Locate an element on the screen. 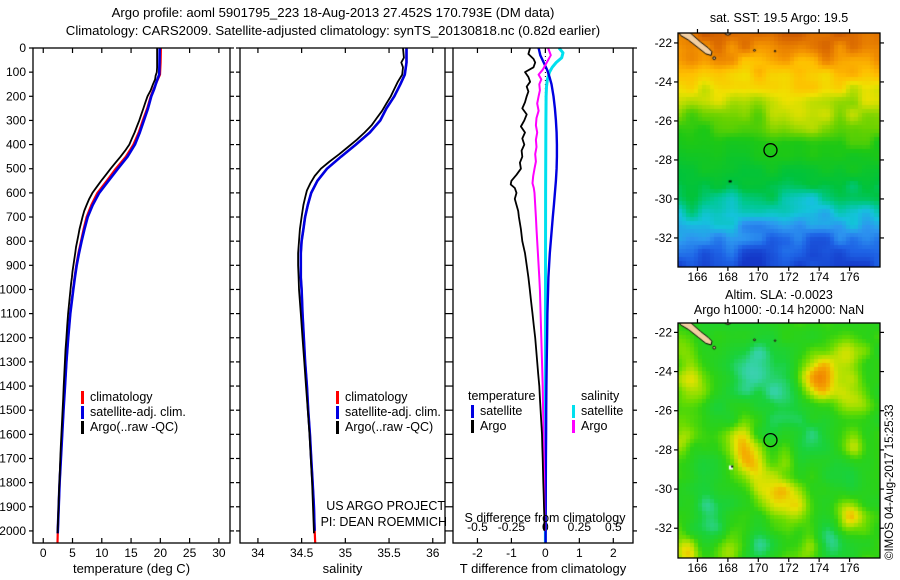  t-difference-axis-label: T difference from climatology is located at coordinates (543, 568).